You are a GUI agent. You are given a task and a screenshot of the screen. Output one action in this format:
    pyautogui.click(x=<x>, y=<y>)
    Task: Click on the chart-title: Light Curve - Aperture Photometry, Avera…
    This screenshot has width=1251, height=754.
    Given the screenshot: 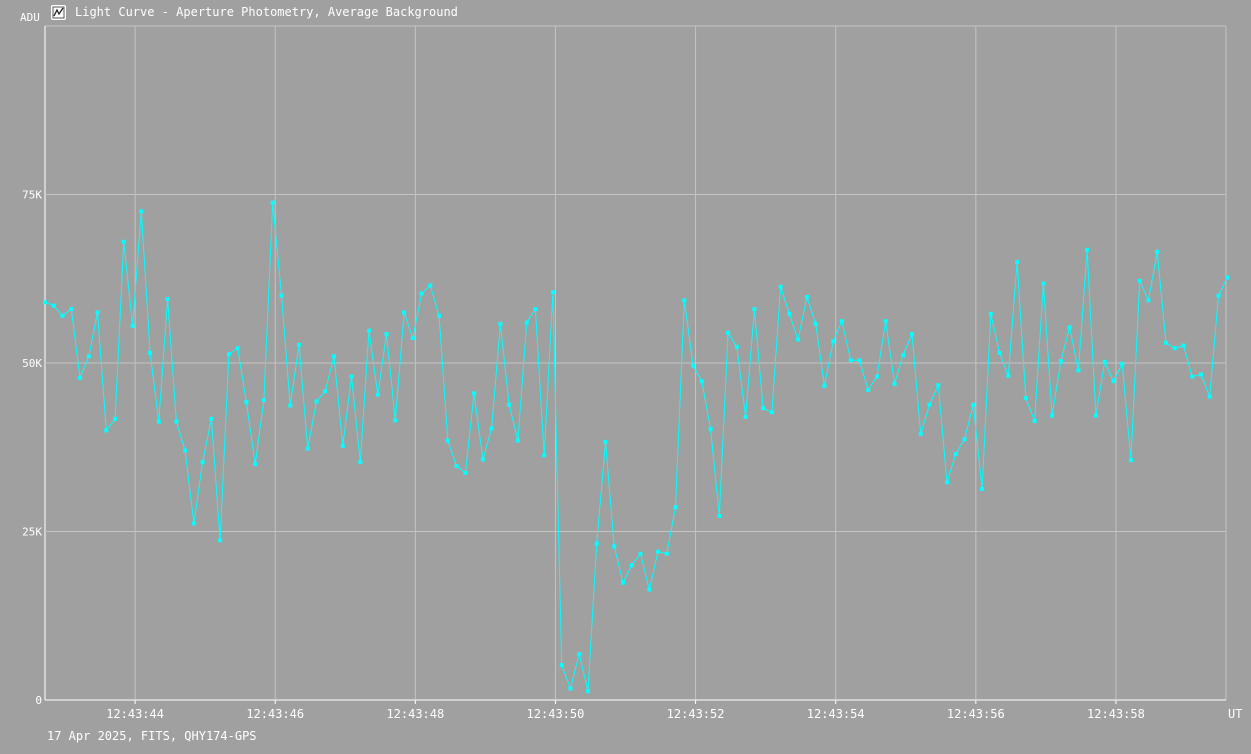 What is the action you would take?
    pyautogui.click(x=266, y=12)
    